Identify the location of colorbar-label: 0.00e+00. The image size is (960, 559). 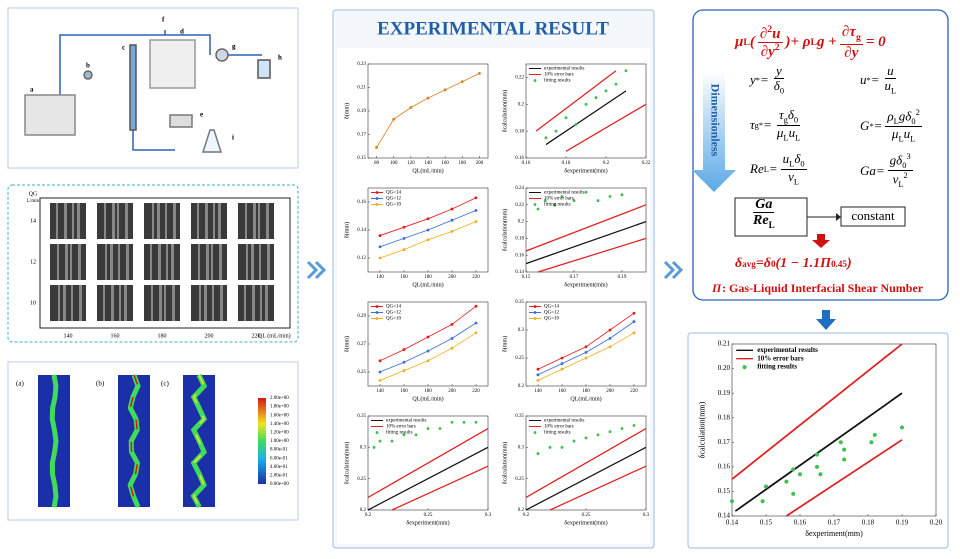
(279, 484).